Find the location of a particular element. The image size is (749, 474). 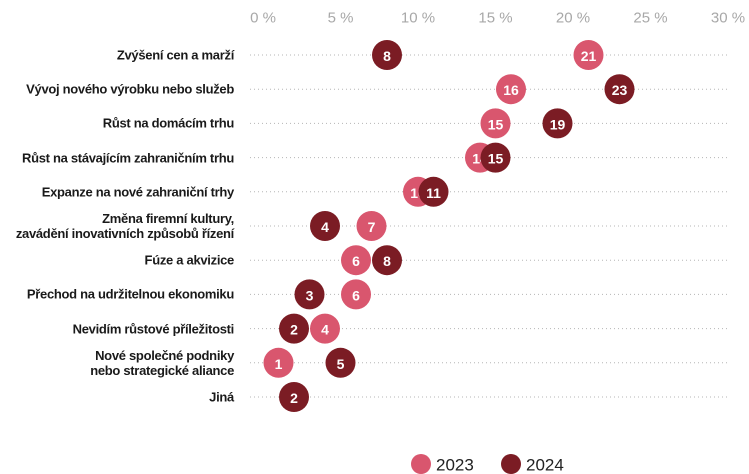

legend-label: 2024 is located at coordinates (545, 465).